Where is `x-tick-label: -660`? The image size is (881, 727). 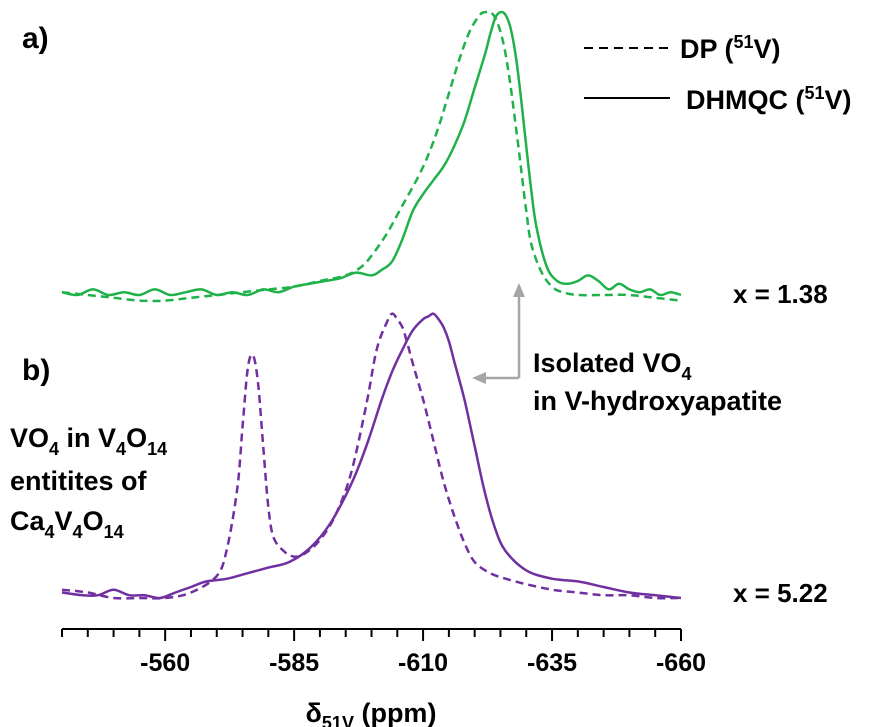
x-tick-label: -660 is located at coordinates (681, 663).